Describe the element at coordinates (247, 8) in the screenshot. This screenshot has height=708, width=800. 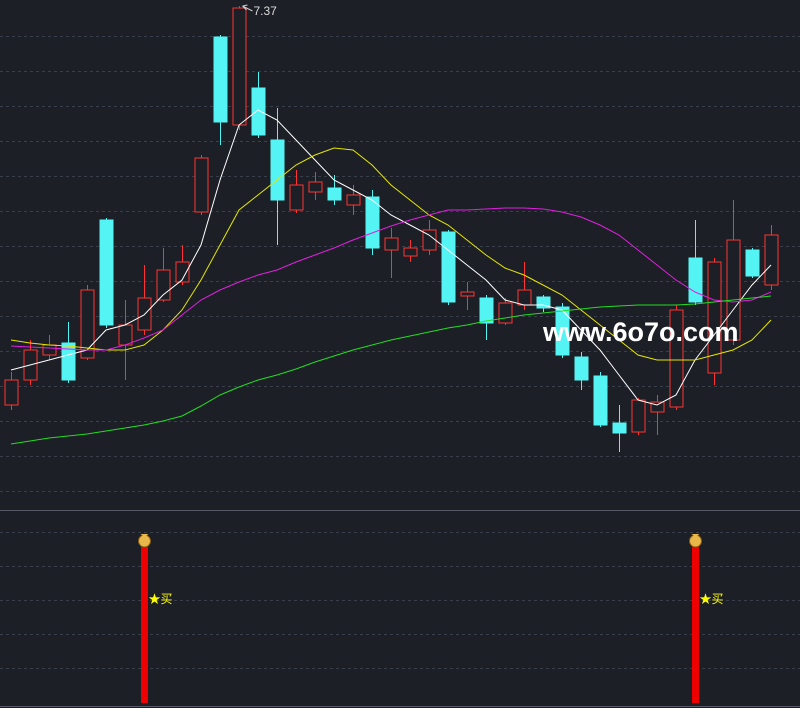
I see `annotation-arrow` at that location.